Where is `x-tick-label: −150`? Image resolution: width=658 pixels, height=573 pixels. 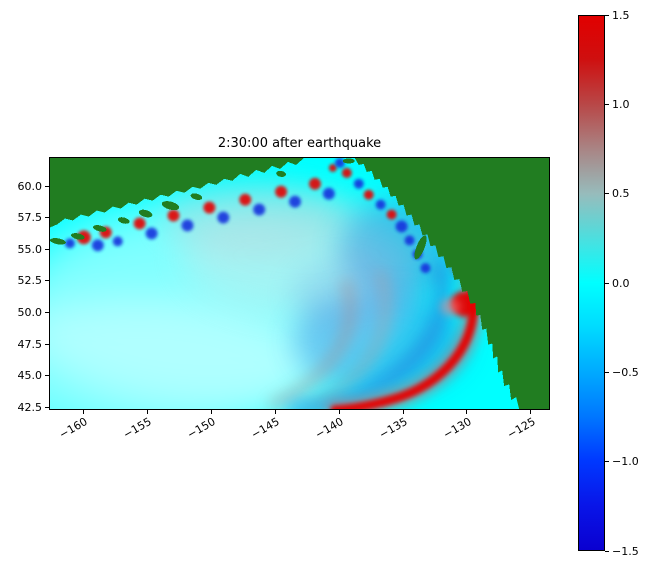 x-tick-label: −150 is located at coordinates (201, 428).